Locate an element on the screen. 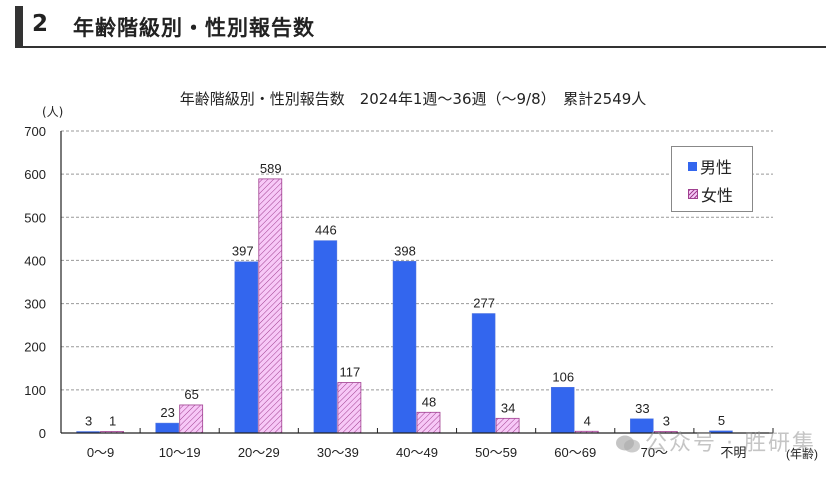 Image resolution: width=826 pixels, height=477 pixels. x-tick-label: 20～29 is located at coordinates (259, 452).